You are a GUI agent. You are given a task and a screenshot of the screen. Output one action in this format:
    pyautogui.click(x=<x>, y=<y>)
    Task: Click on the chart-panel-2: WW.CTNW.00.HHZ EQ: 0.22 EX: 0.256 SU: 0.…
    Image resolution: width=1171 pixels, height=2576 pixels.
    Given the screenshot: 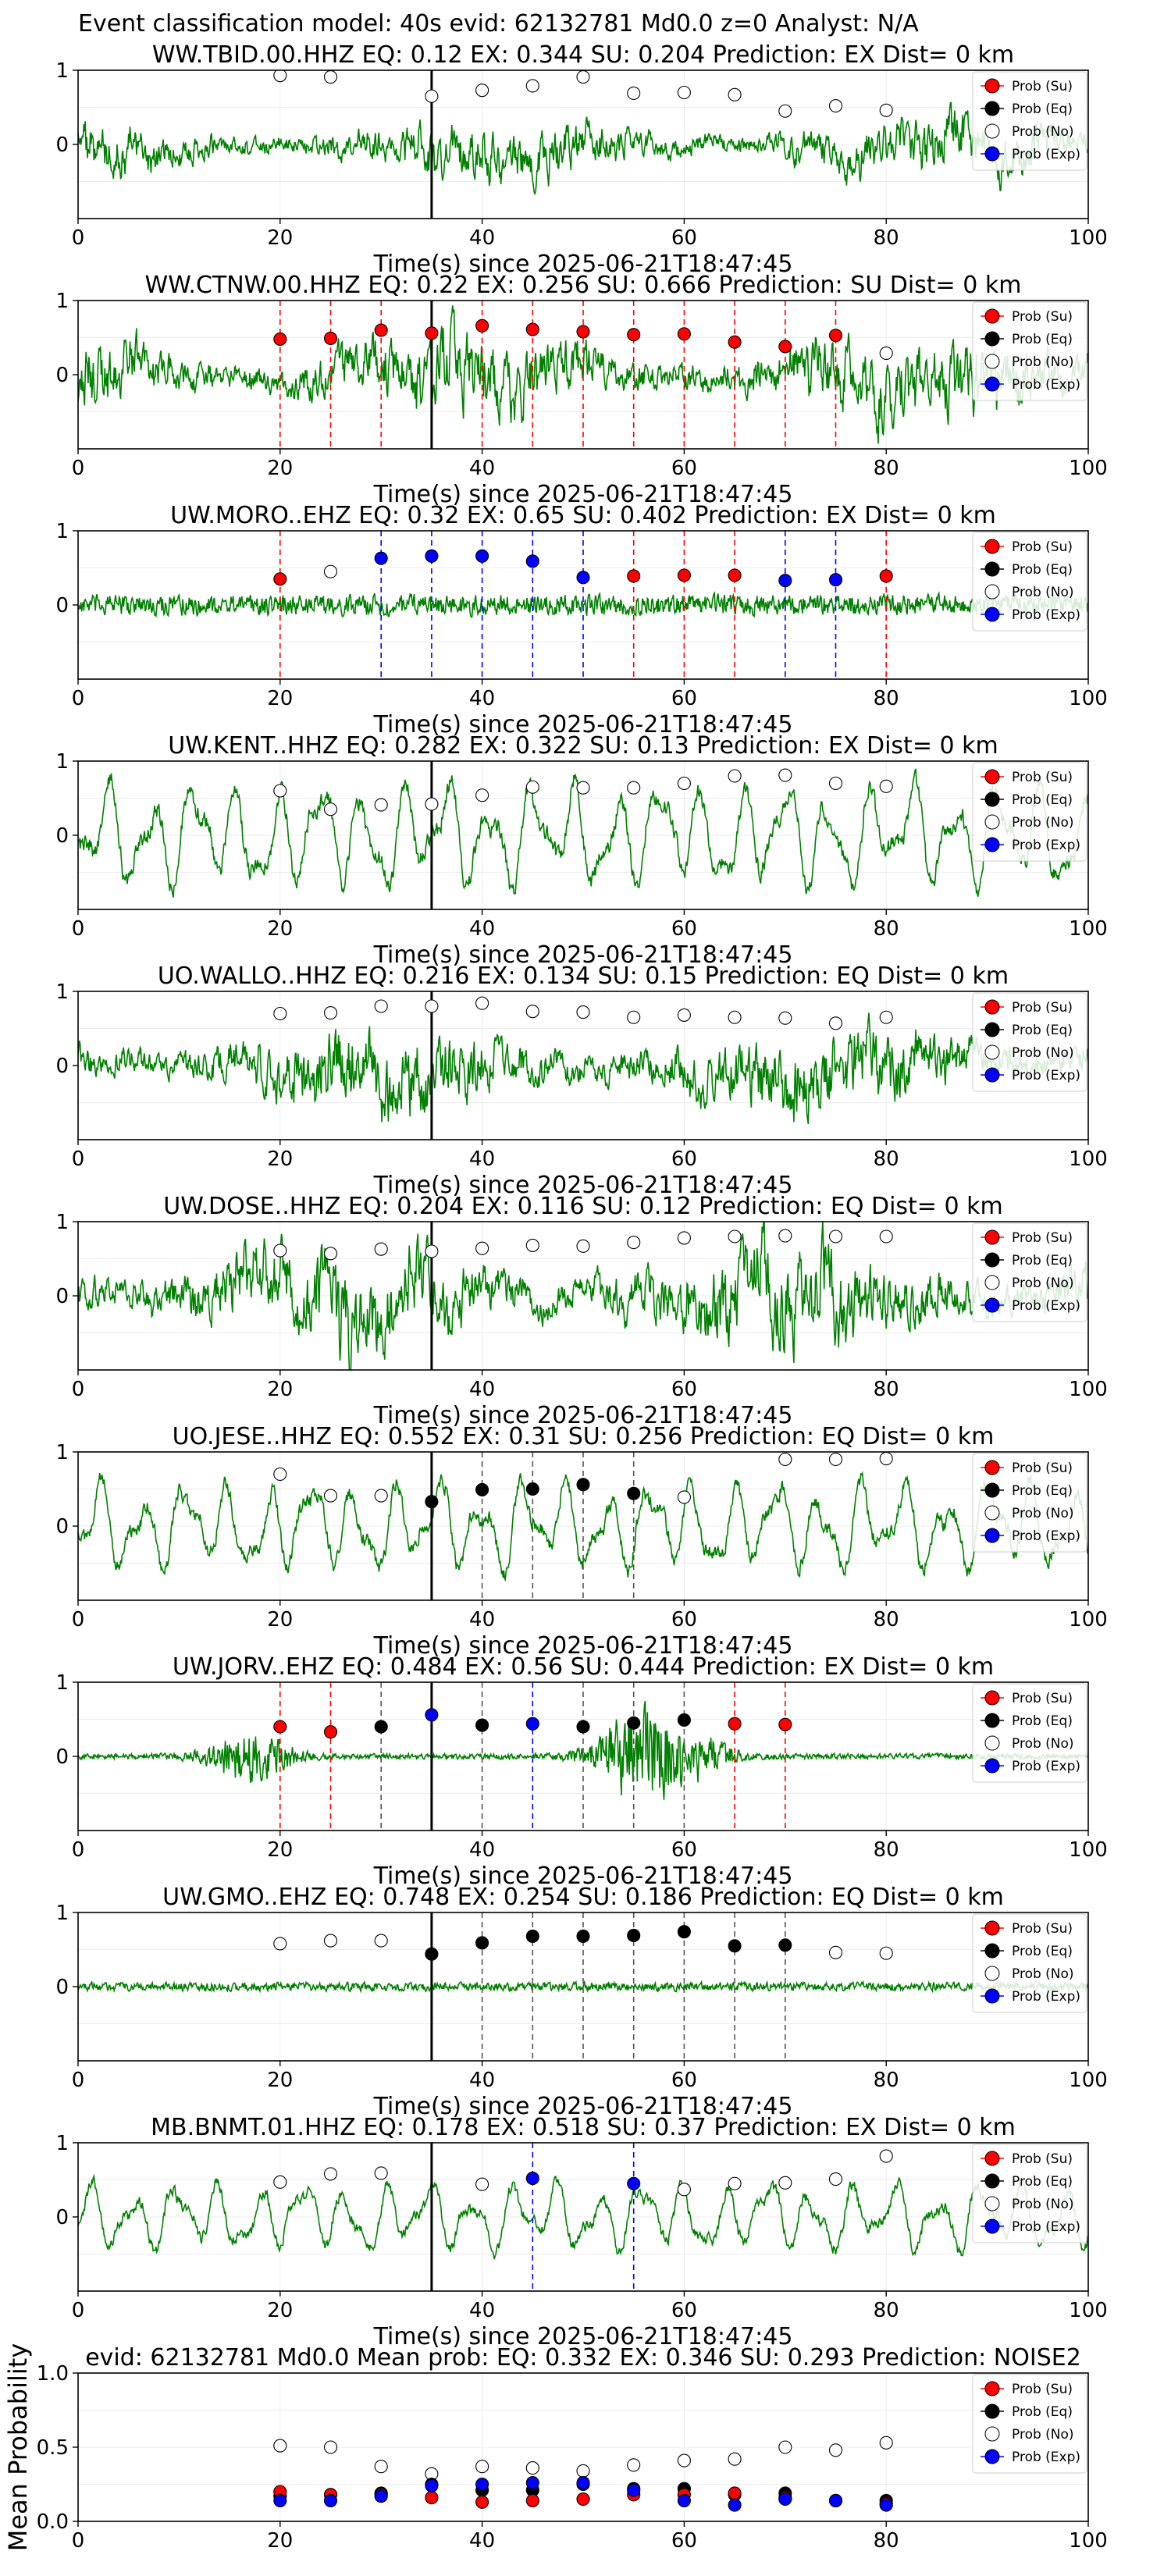 What is the action you would take?
    pyautogui.click(x=581, y=390)
    